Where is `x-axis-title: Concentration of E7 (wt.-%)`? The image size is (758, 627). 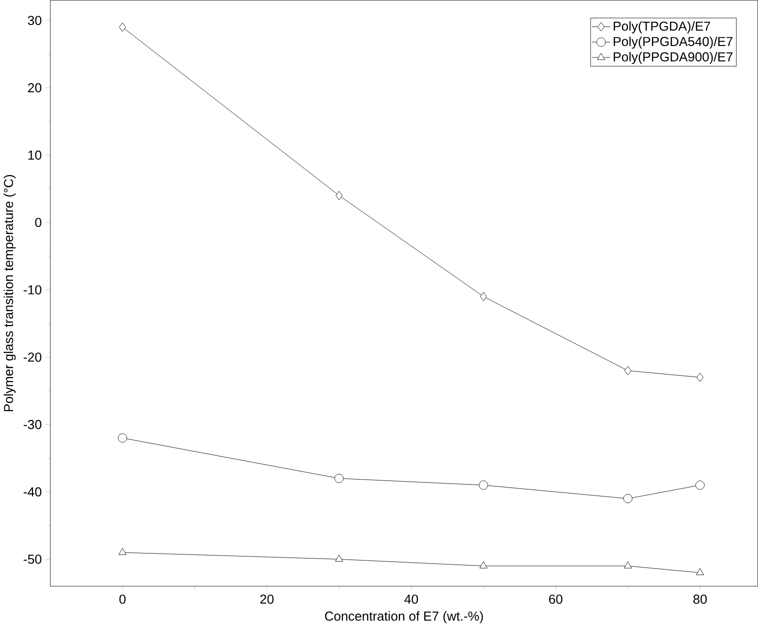 x-axis-title: Concentration of E7 (wt.-%) is located at coordinates (404, 617).